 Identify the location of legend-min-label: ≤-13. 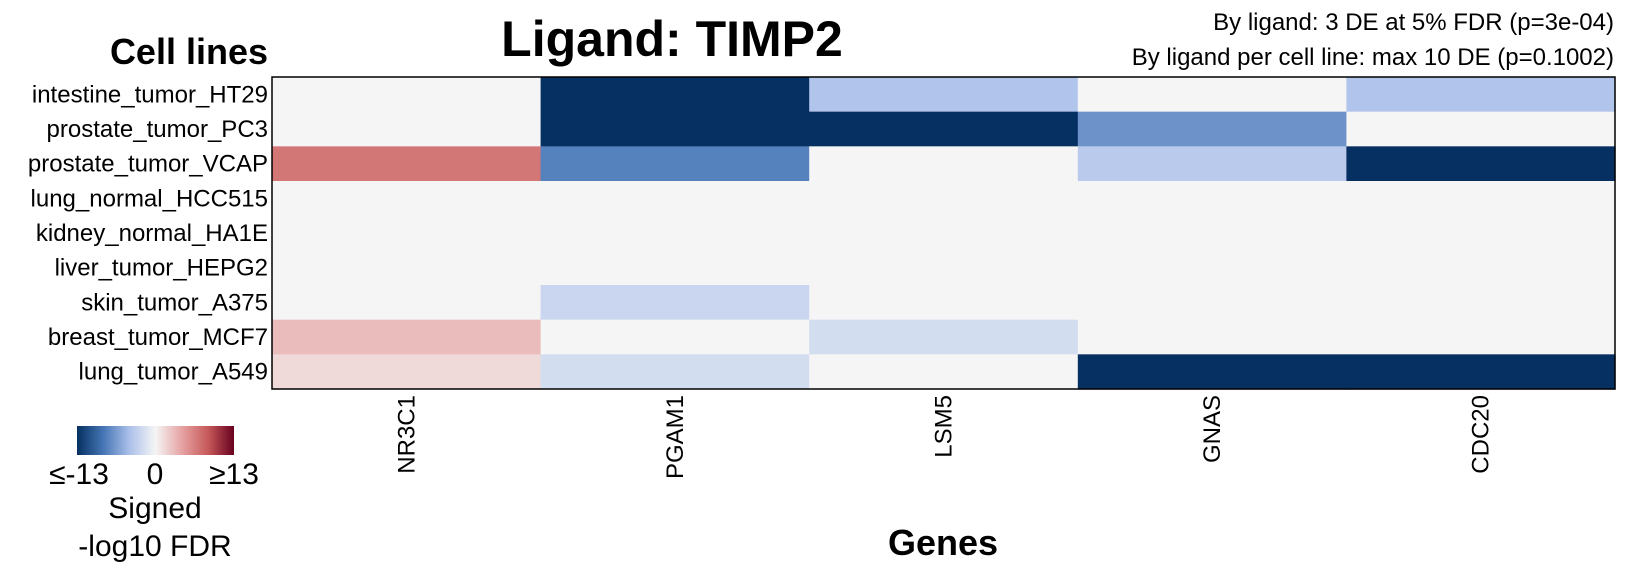
(79, 474).